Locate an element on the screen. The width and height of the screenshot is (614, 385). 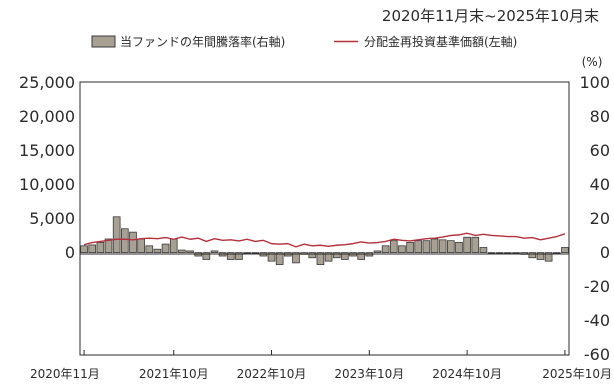
left-tick-label: 25,000 is located at coordinates (47, 82).